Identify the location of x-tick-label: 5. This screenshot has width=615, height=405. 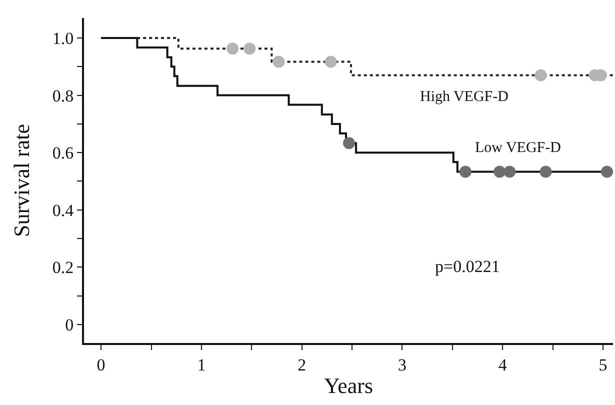
(603, 364).